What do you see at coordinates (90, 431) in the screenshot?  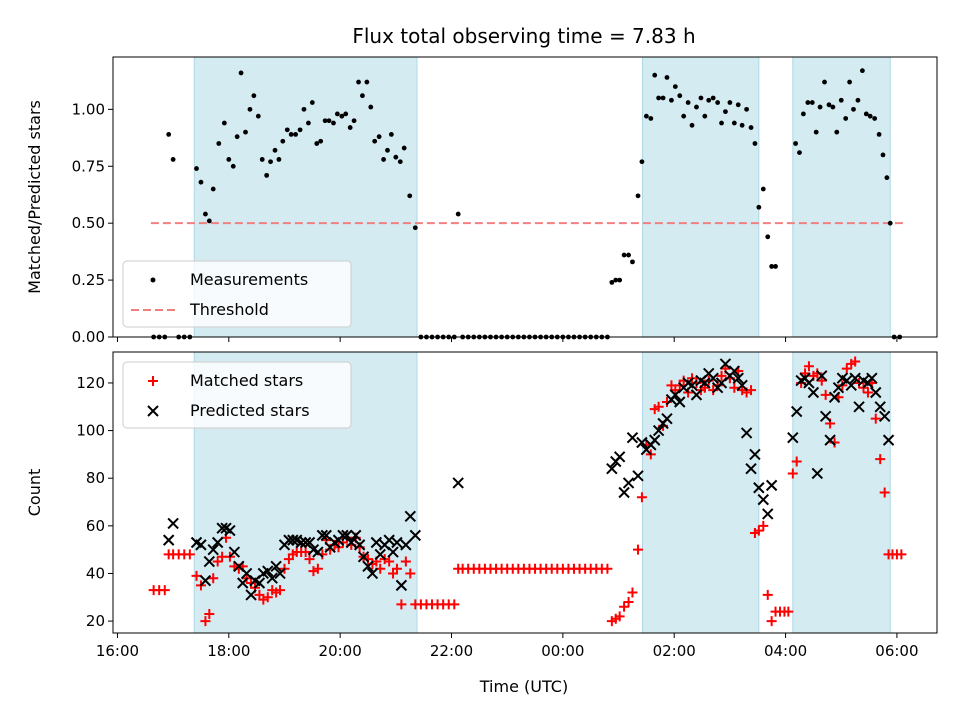 I see `y-tick-label: 100` at bounding box center [90, 431].